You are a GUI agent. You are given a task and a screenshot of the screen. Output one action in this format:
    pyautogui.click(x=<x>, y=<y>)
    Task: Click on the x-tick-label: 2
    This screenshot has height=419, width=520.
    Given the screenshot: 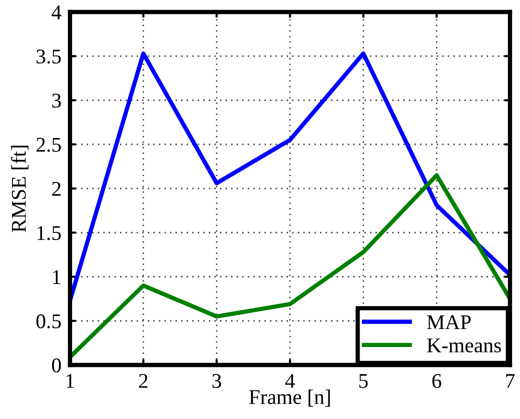 What is the action you would take?
    pyautogui.click(x=143, y=381)
    